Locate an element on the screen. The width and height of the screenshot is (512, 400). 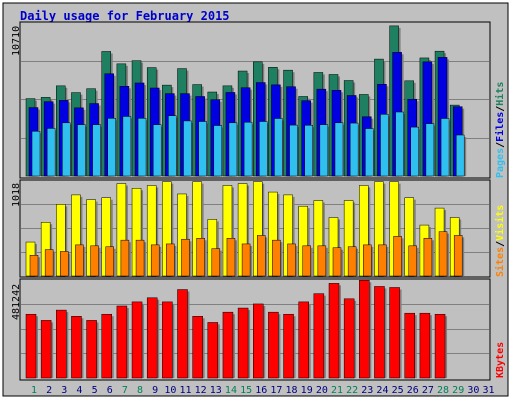
day-label-7: 7 is located at coordinates (125, 390).